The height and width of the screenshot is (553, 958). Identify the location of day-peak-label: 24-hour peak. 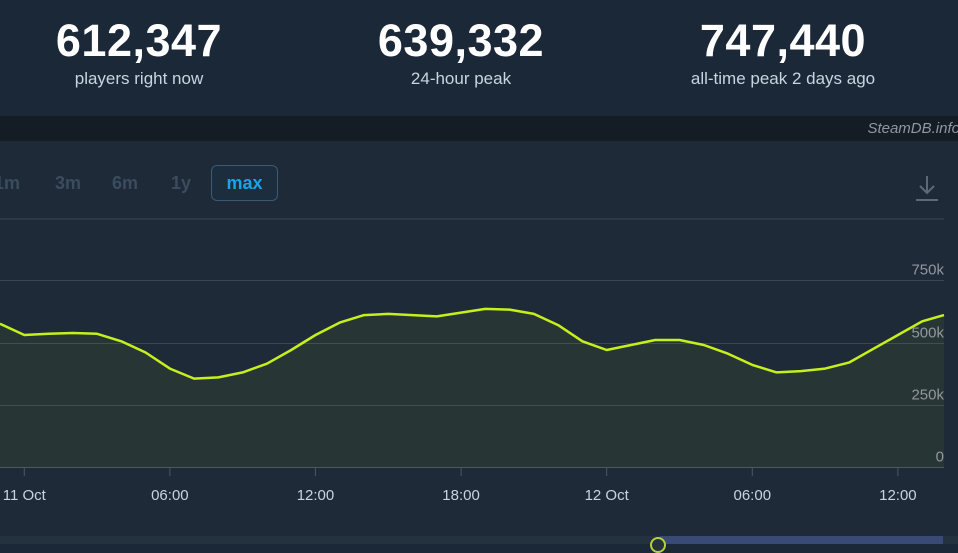
(461, 78).